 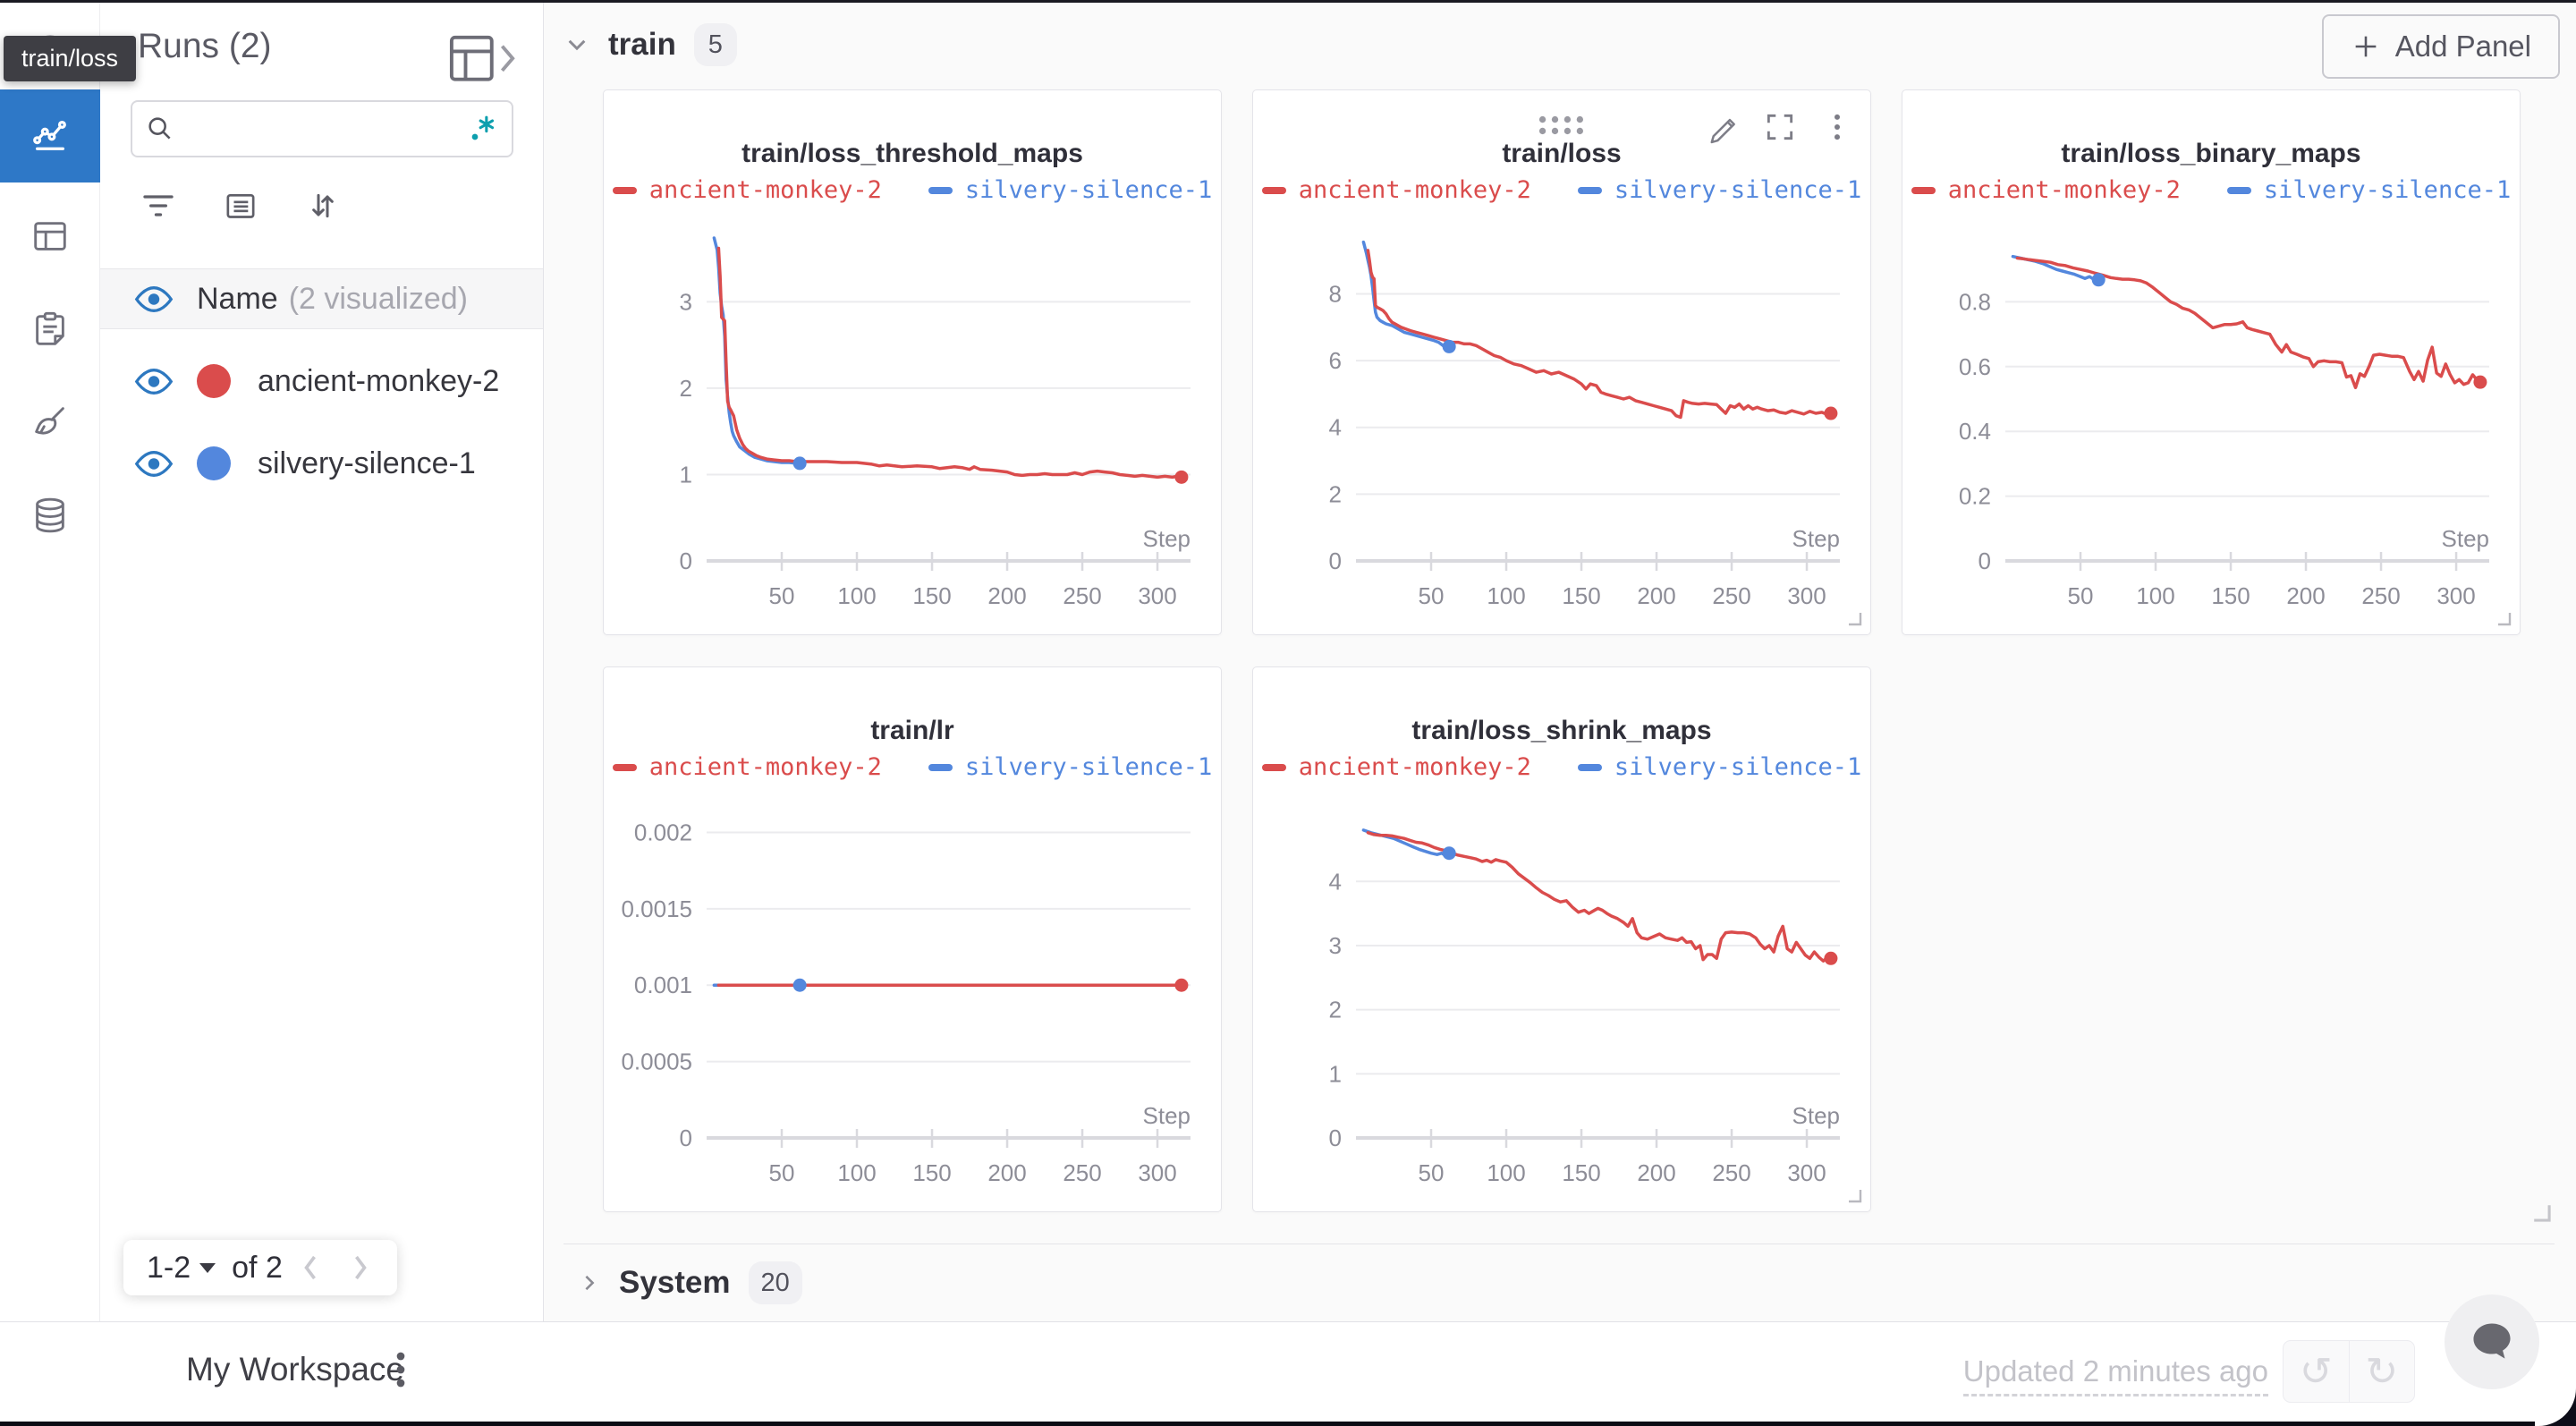 I want to click on run-search, so click(x=322, y=129).